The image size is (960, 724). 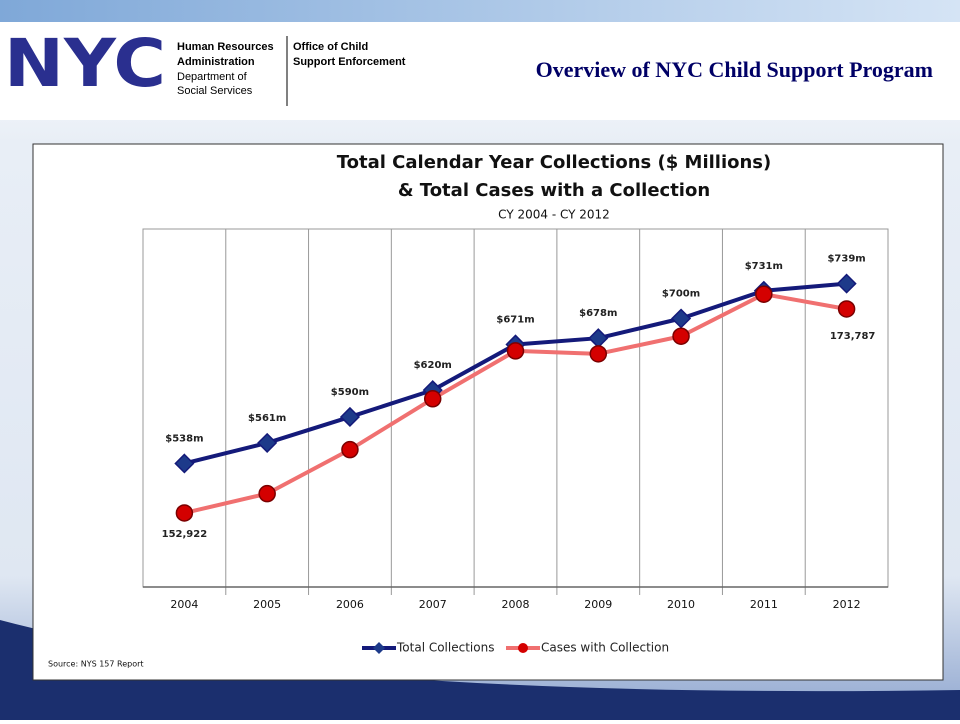 What do you see at coordinates (216, 62) in the screenshot?
I see `agency-line: Administration` at bounding box center [216, 62].